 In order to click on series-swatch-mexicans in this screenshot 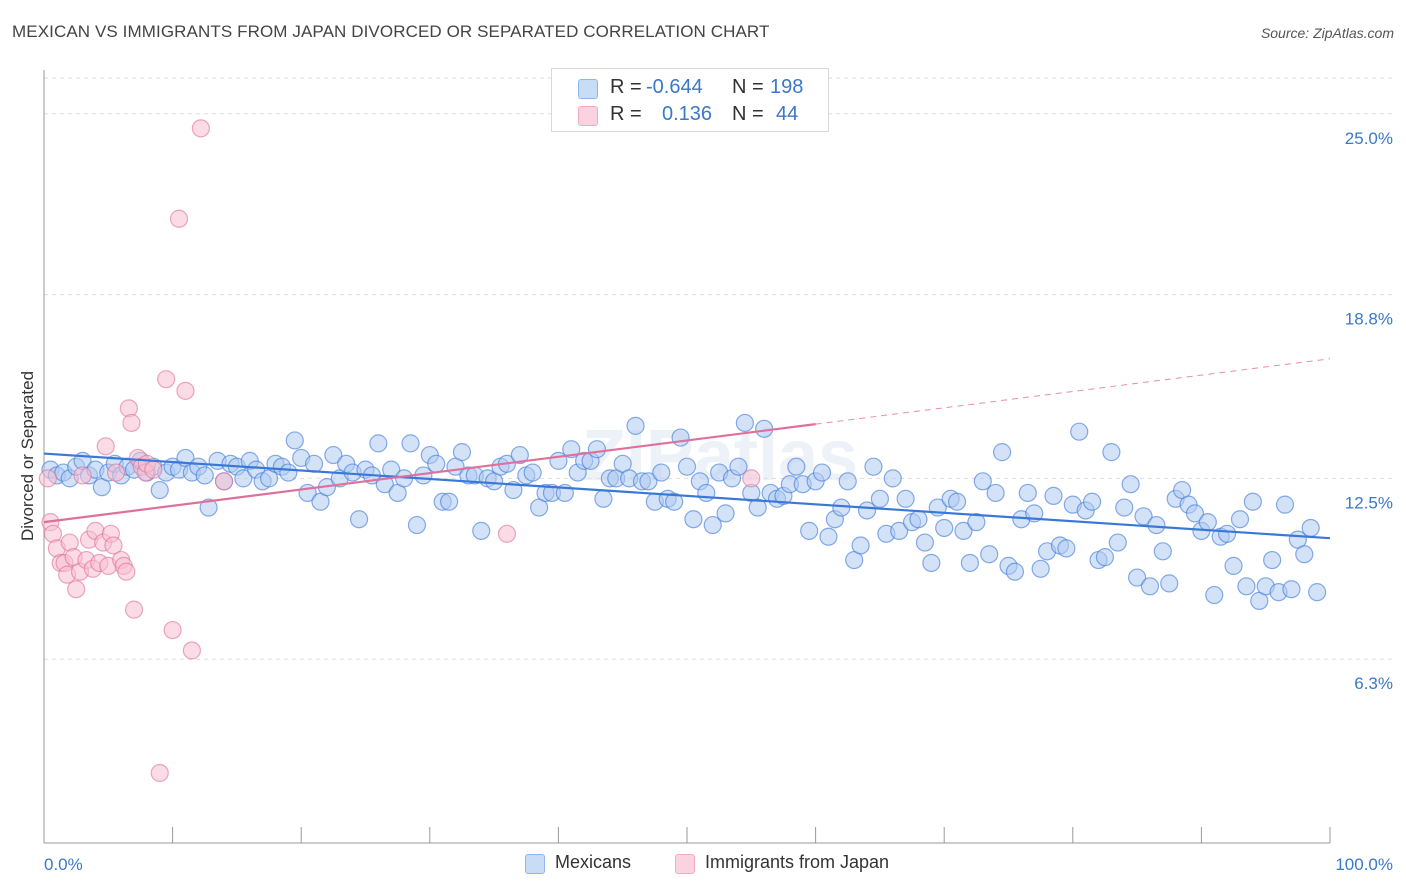, I will do `click(535, 864)`.